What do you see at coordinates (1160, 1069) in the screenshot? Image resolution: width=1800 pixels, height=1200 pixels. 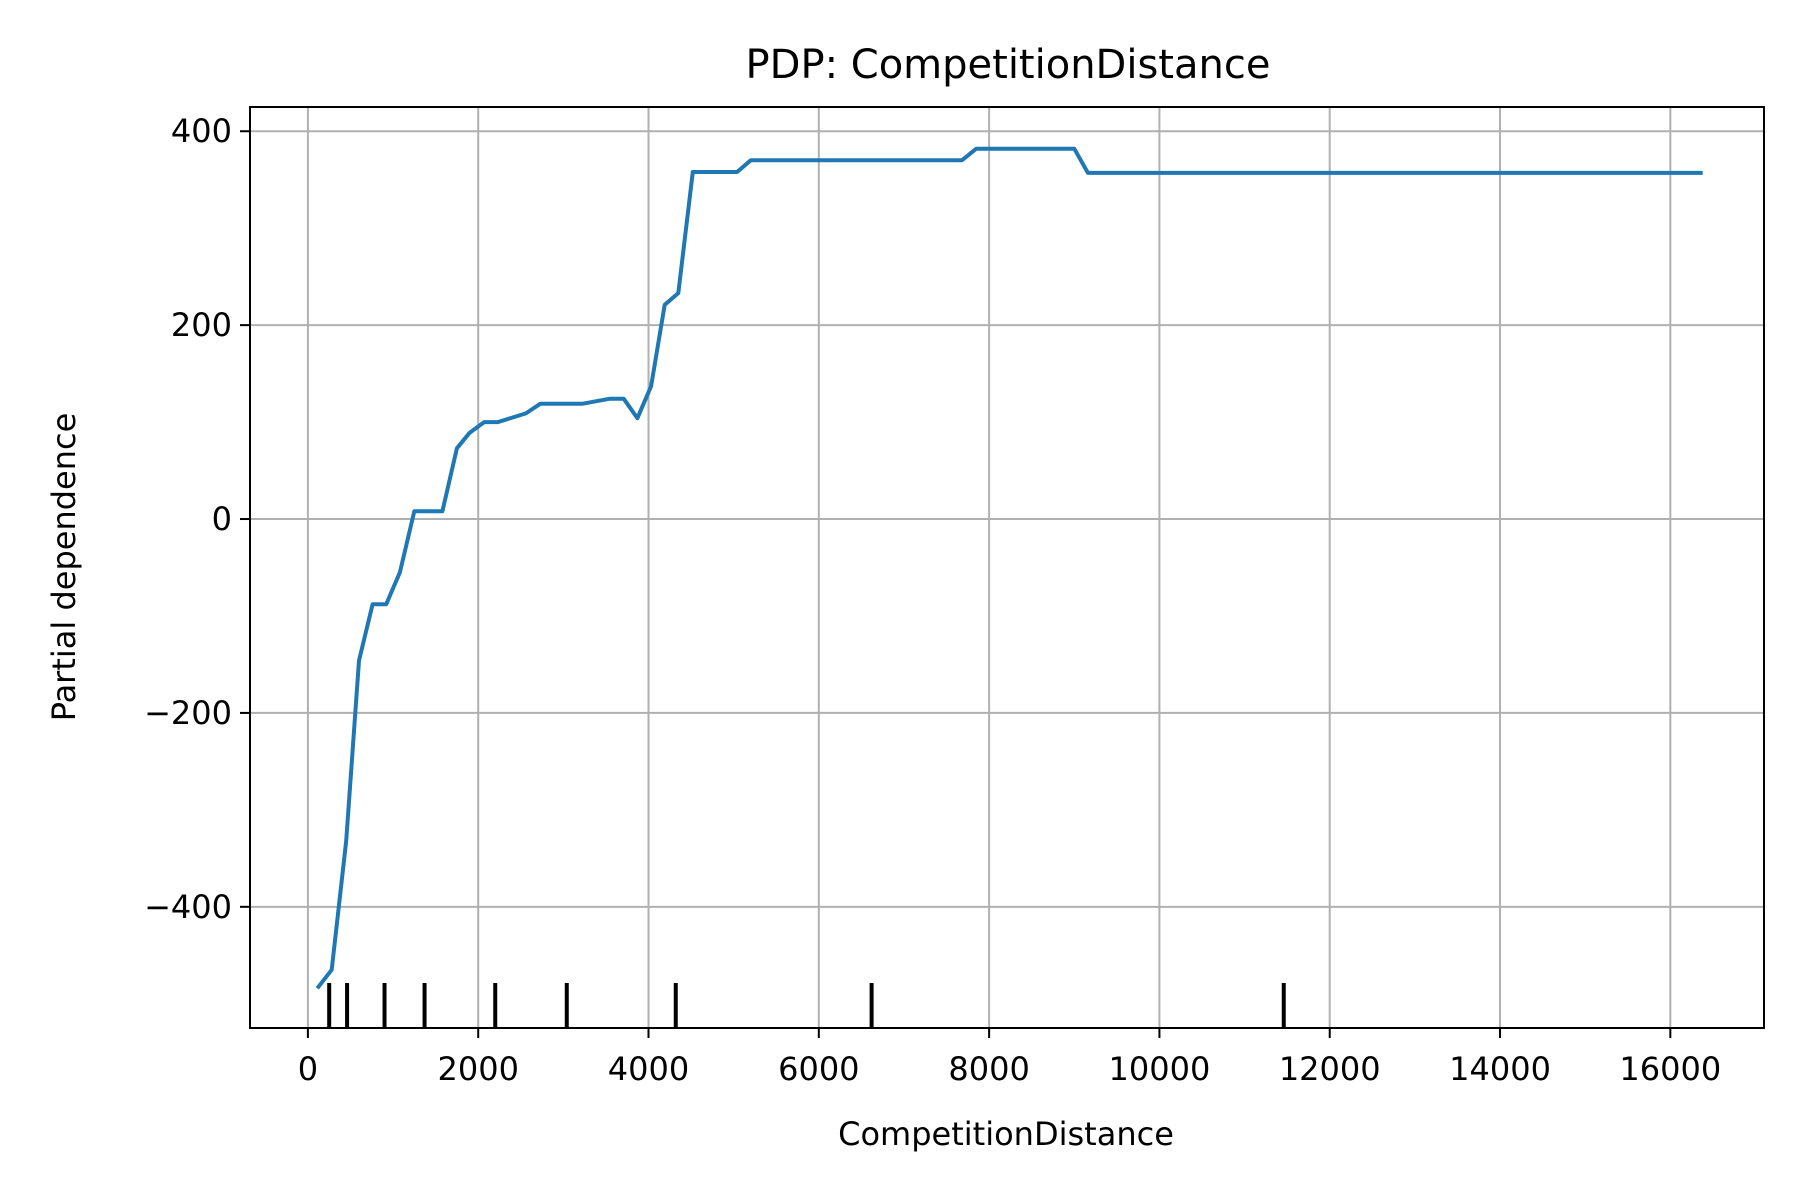 I see `x-tick-label: 10000` at bounding box center [1160, 1069].